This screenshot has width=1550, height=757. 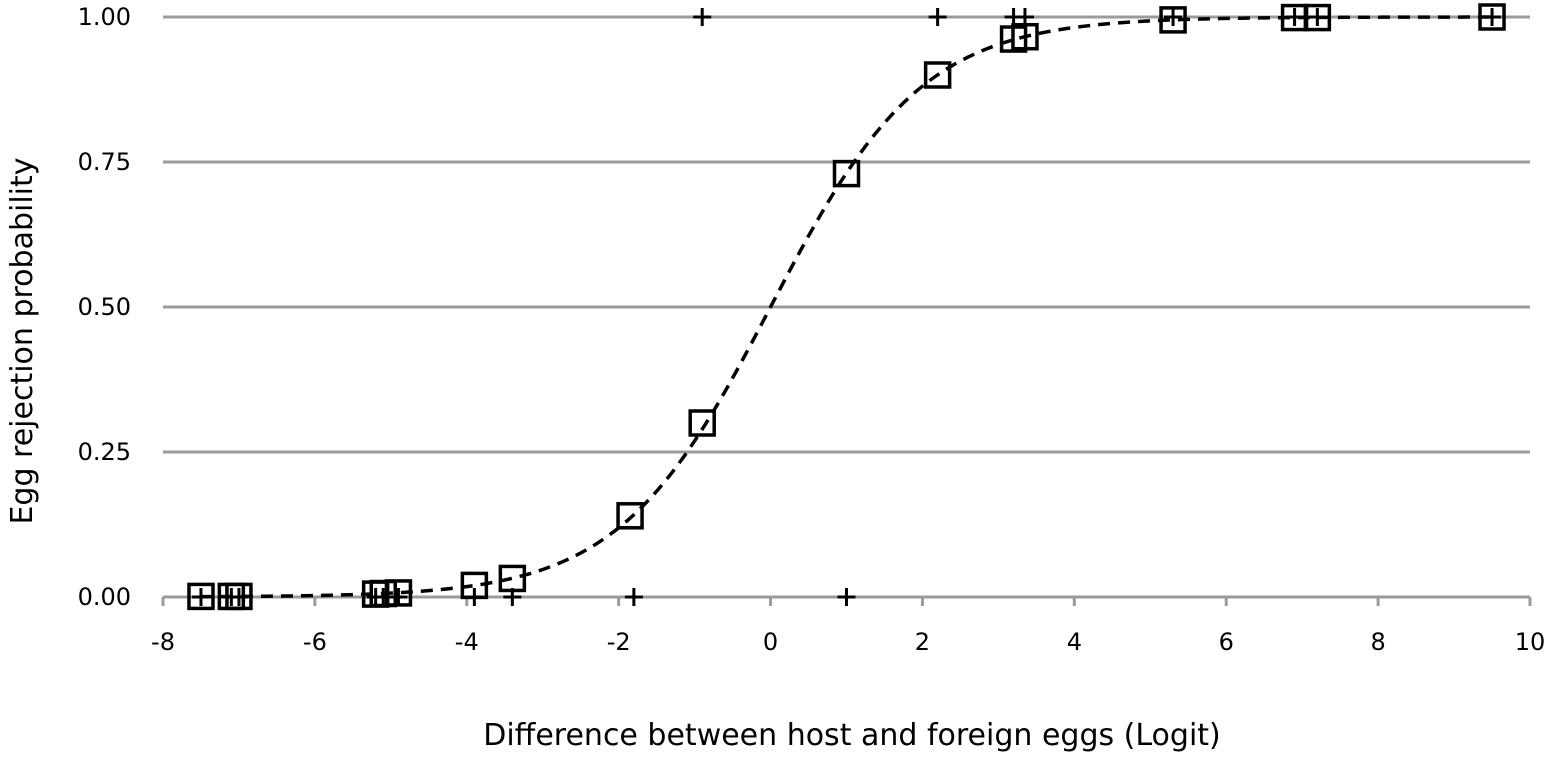 I want to click on x-tick-label: 0, so click(x=770, y=642).